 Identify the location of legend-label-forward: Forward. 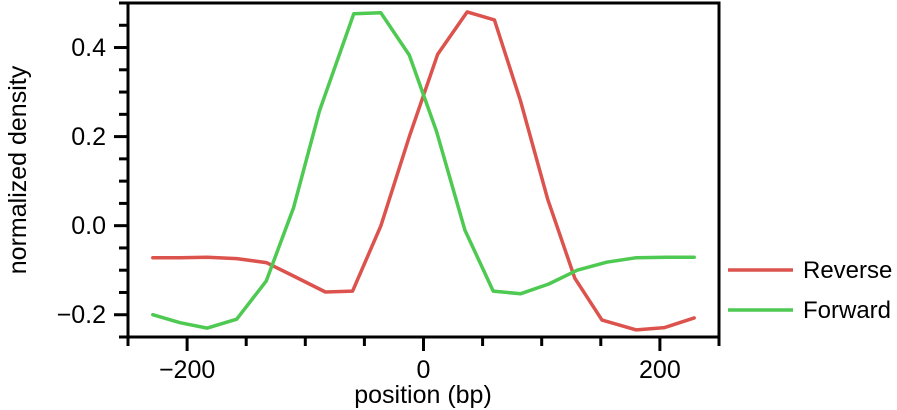
(847, 310).